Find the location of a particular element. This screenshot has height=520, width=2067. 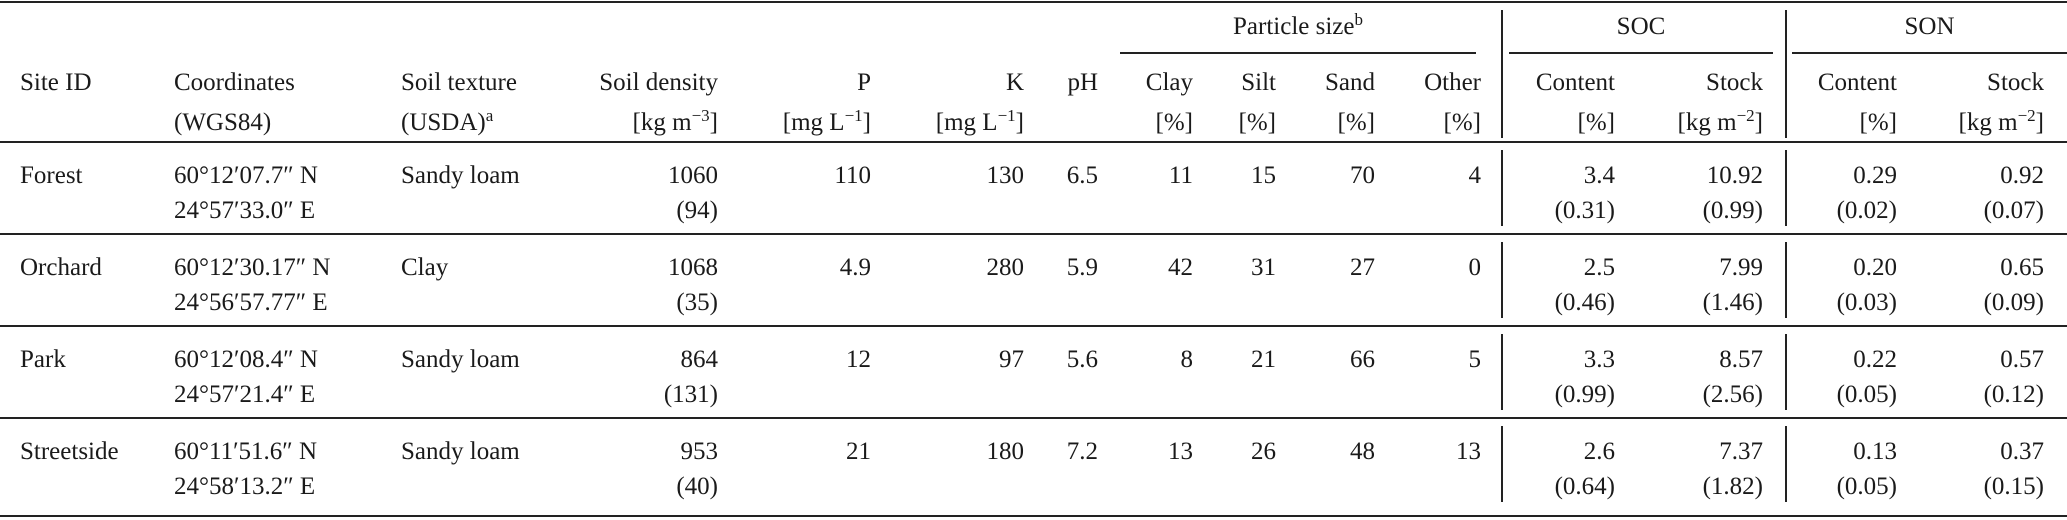

cell: 953 is located at coordinates (699, 451).